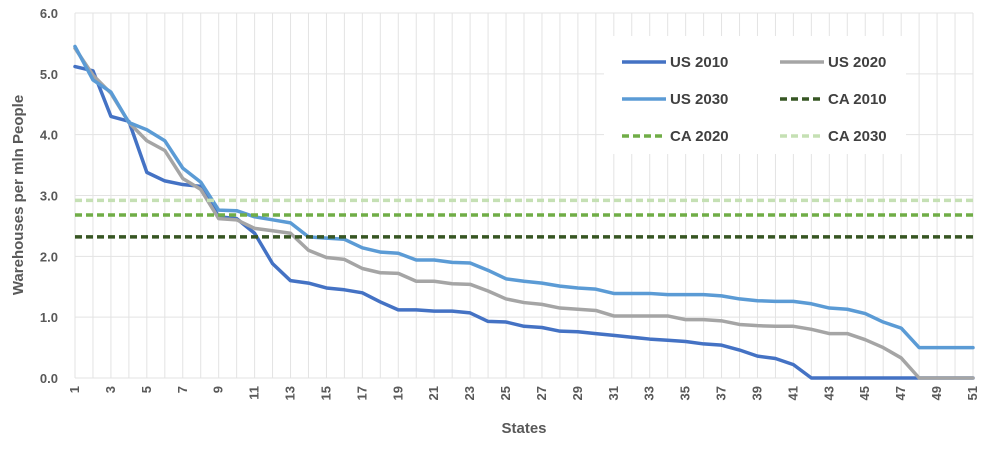 The width and height of the screenshot is (1000, 449). Describe the element at coordinates (857, 99) in the screenshot. I see `legend-label-ca-2010: CA 2010` at that location.